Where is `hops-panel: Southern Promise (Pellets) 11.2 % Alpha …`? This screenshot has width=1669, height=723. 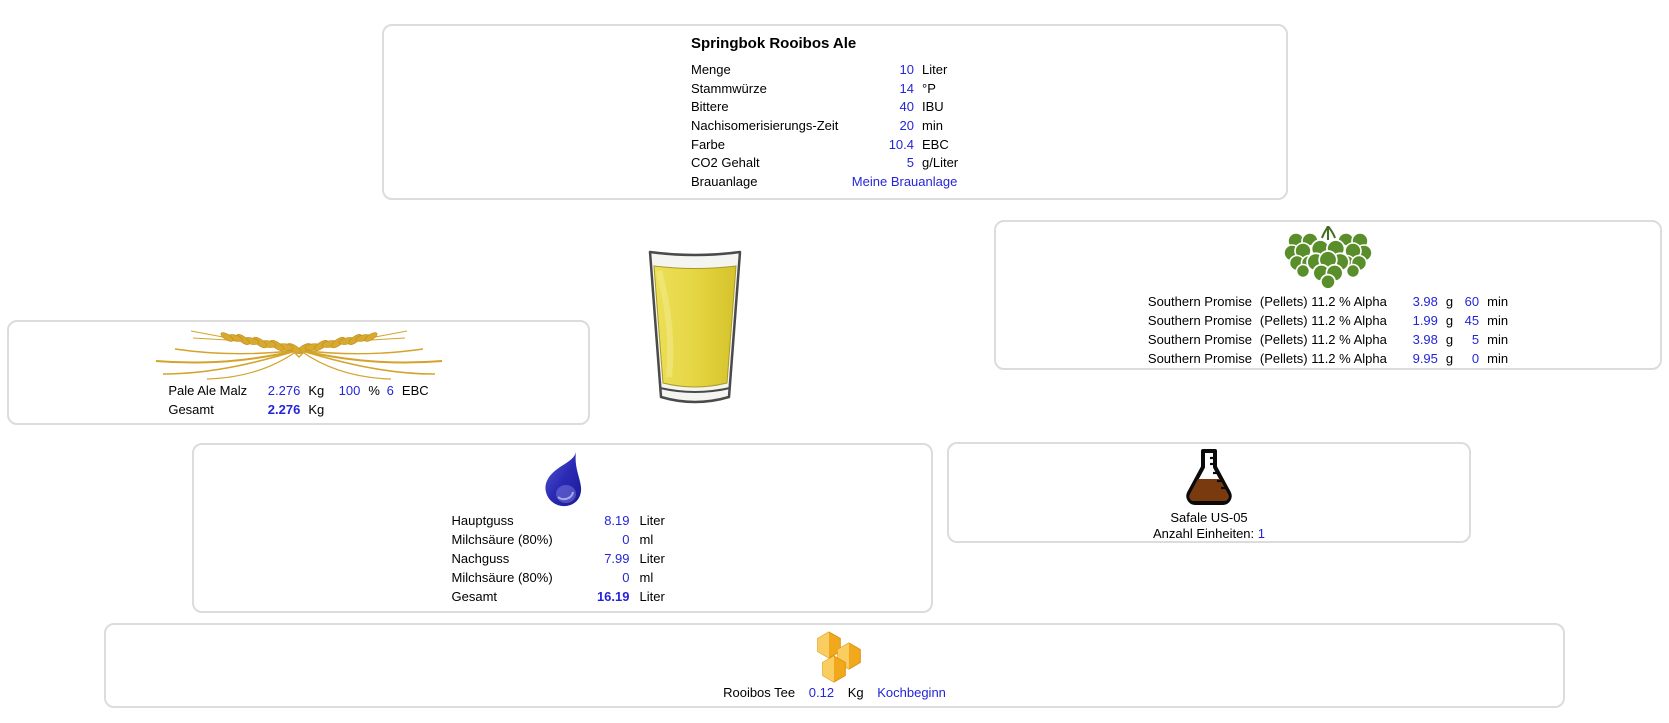 hops-panel: Southern Promise (Pellets) 11.2 % Alpha … is located at coordinates (1328, 295).